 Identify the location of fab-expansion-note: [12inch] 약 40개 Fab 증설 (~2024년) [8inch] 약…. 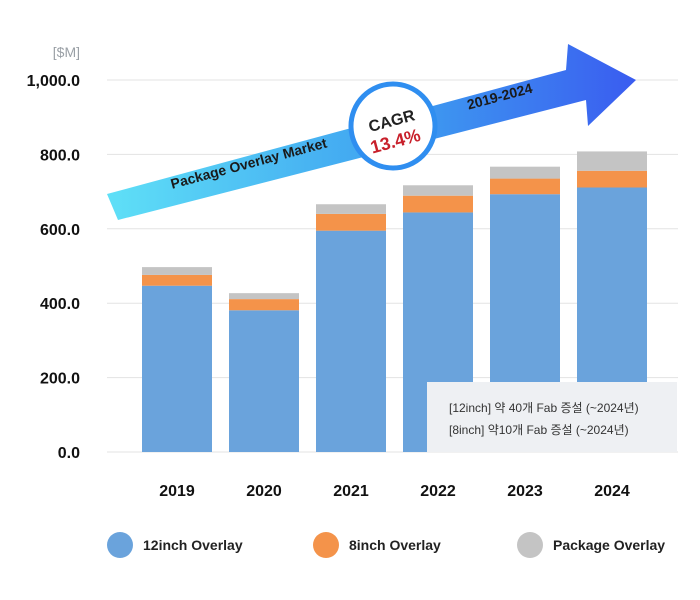
(552, 417).